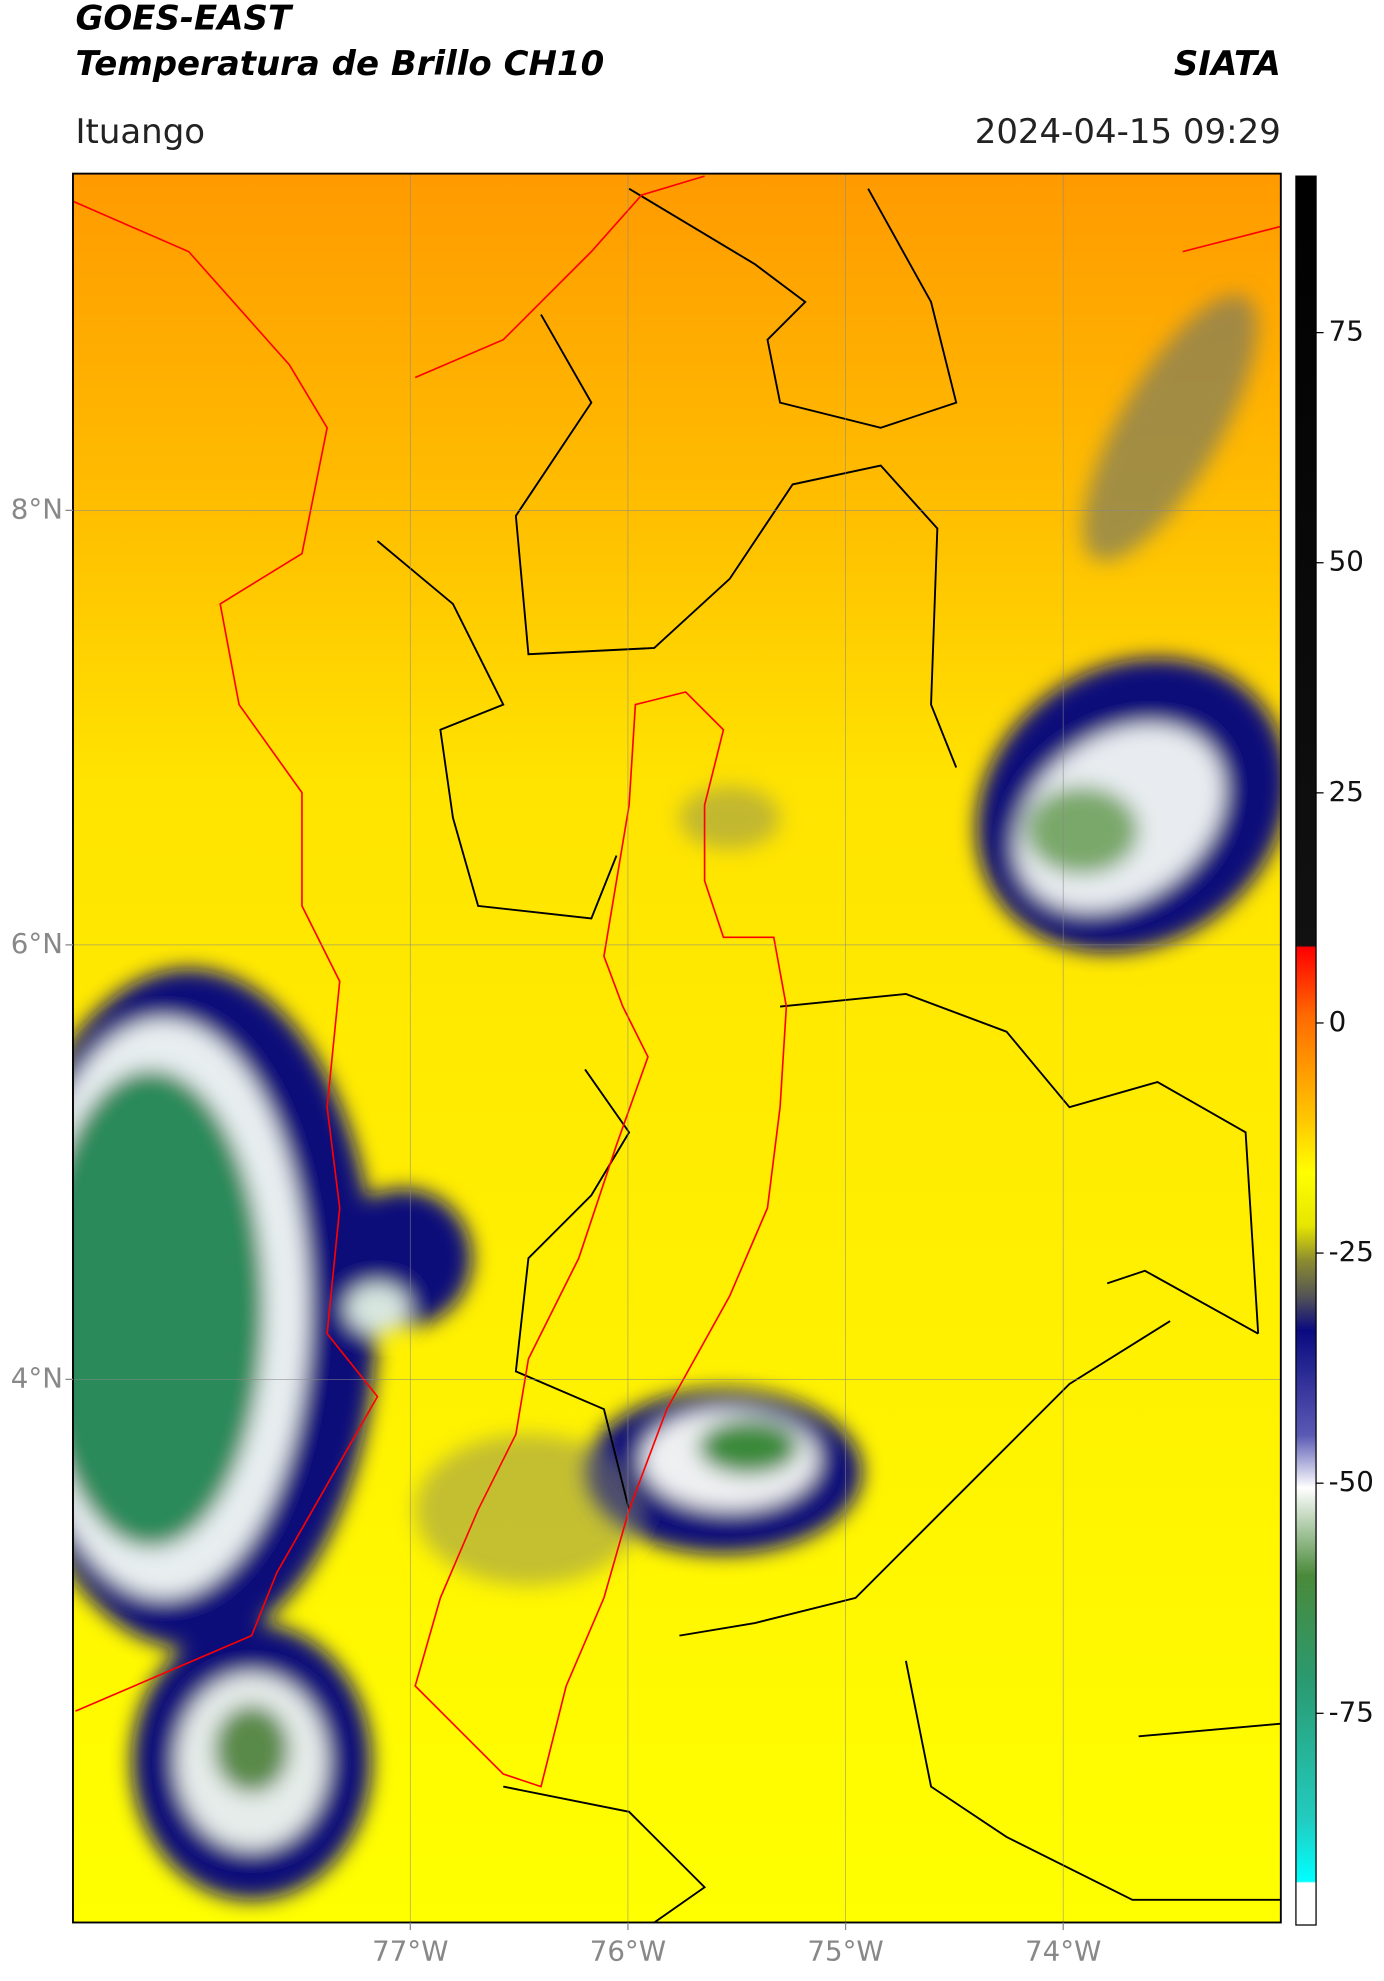 This screenshot has width=1384, height=1981. Describe the element at coordinates (1338, 1021) in the screenshot. I see `colorbar-tick-label: 0` at that location.